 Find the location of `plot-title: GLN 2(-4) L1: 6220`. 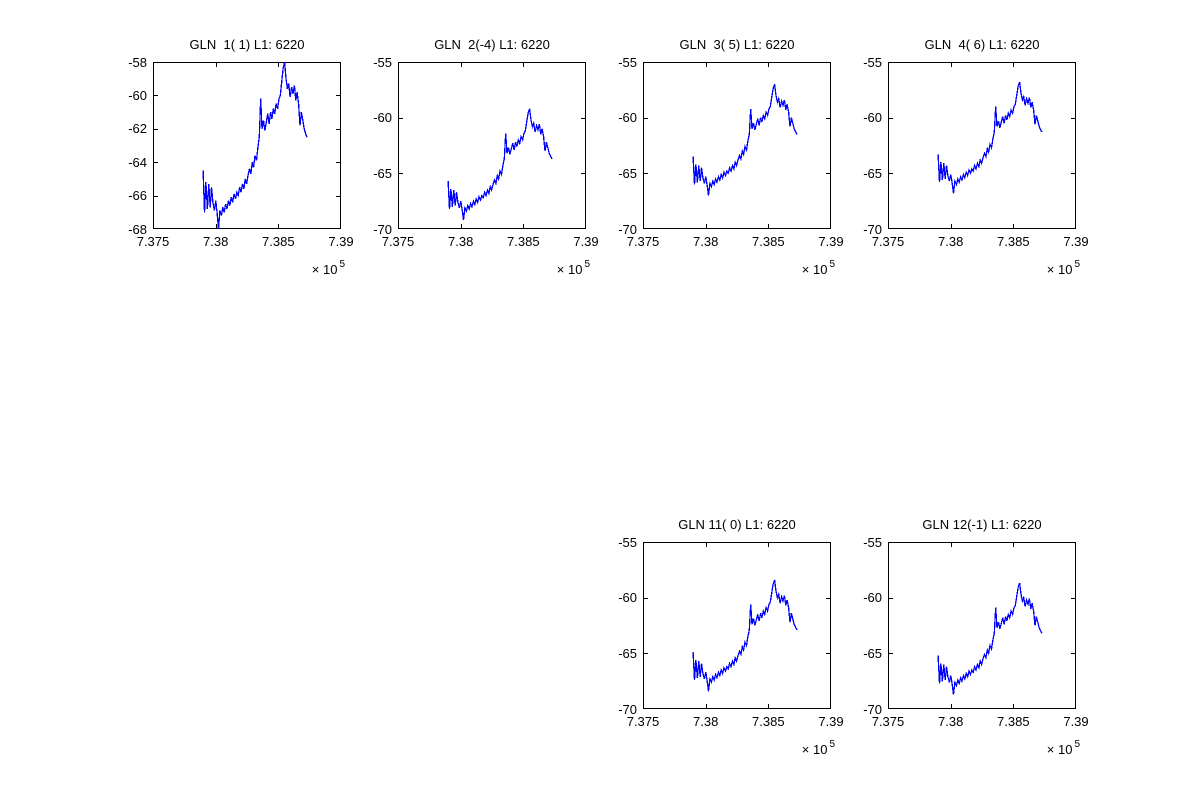

plot-title: GLN 2(-4) L1: 6220 is located at coordinates (492, 44).